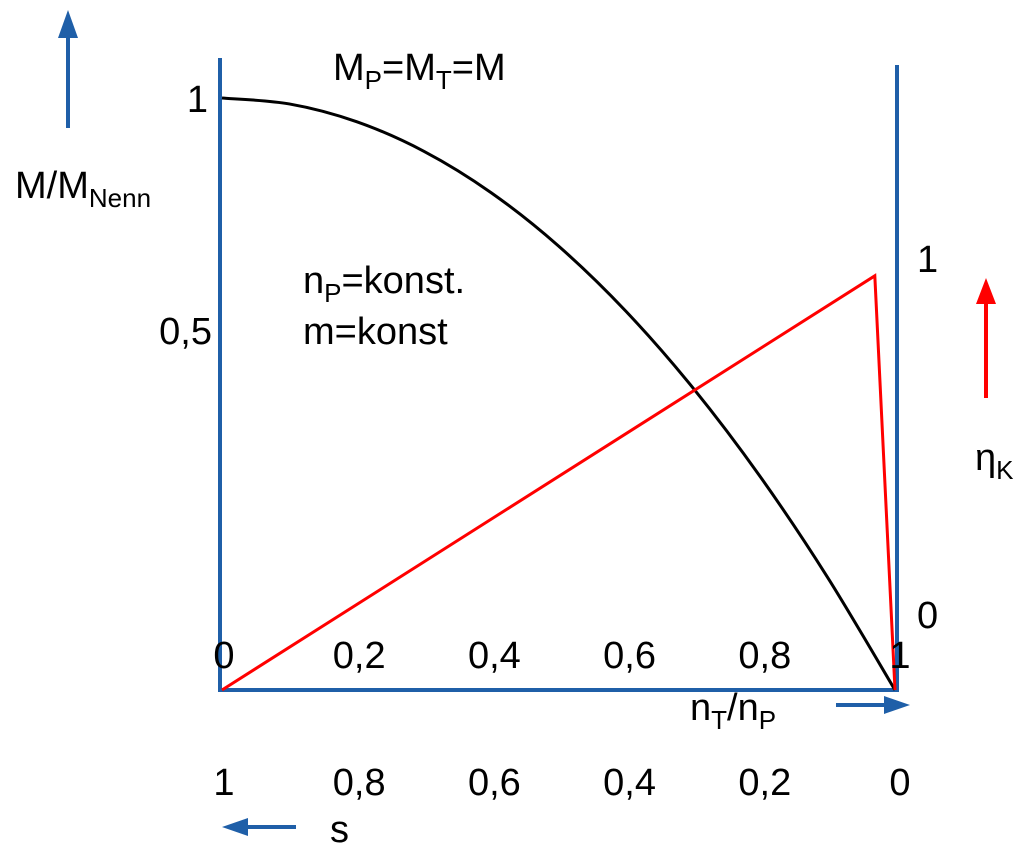 The width and height of the screenshot is (1028, 846). Describe the element at coordinates (994, 461) in the screenshot. I see `right-y-axis-label: ηK` at that location.